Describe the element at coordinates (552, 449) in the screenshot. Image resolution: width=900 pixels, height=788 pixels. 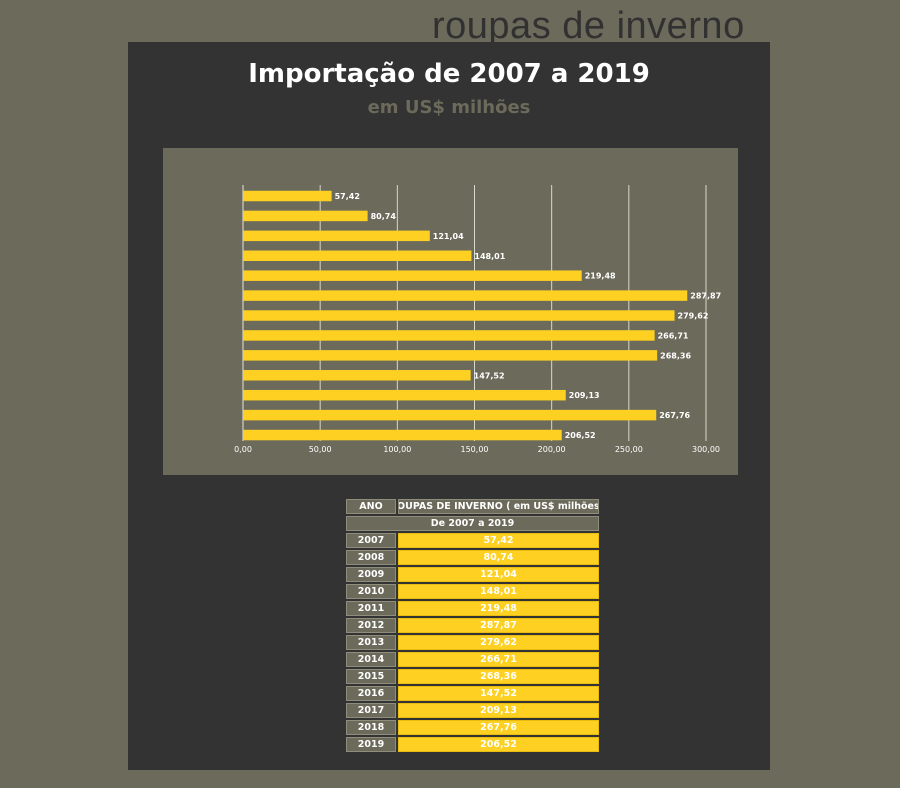
I see `x-tick-label: 200,00` at that location.